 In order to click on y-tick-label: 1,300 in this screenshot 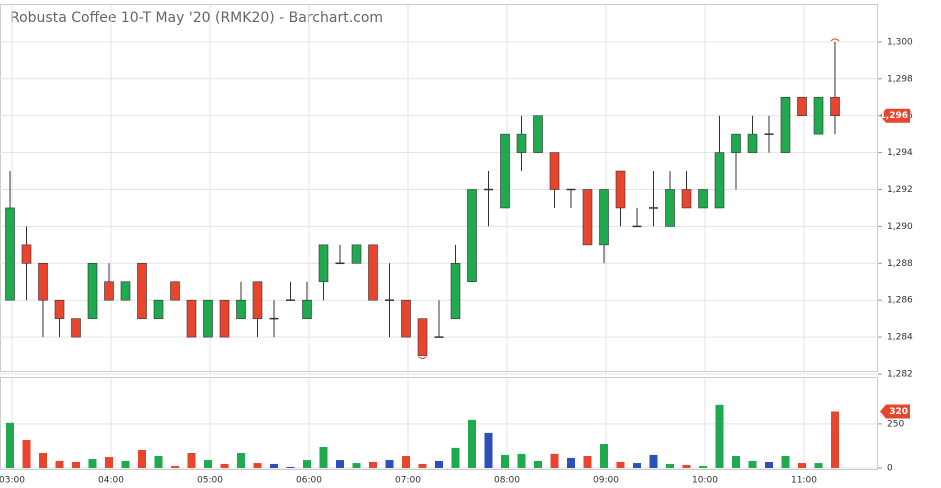, I will do `click(900, 42)`.